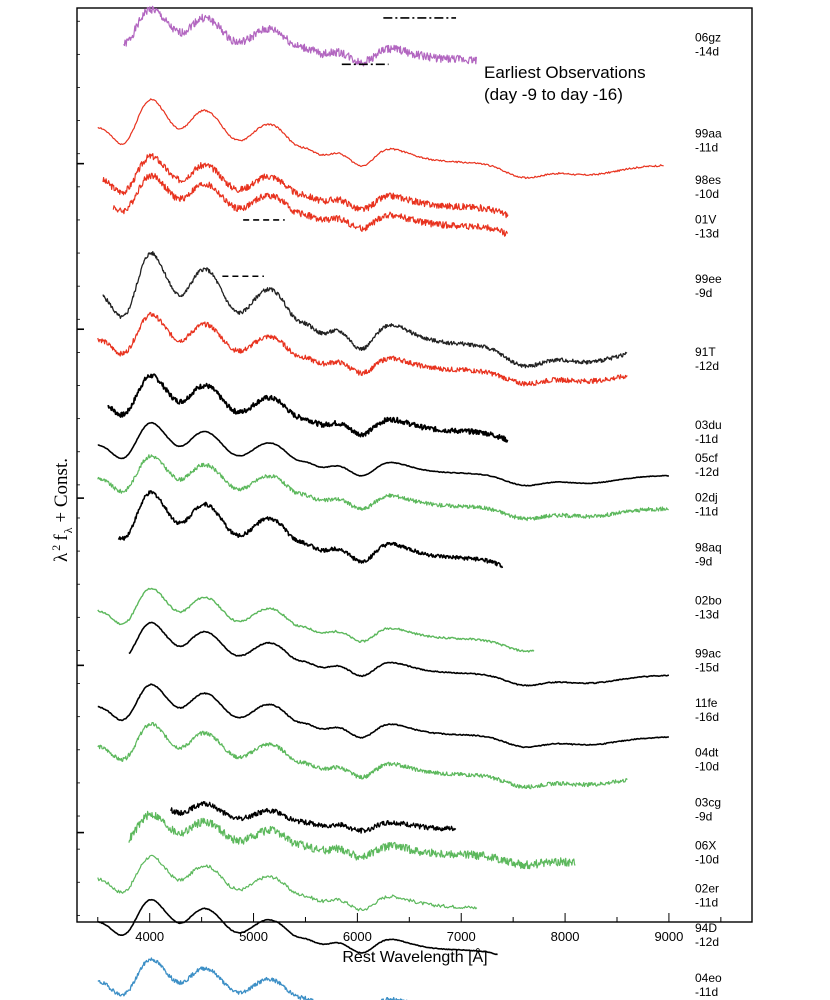 This screenshot has height=1000, width=830. I want to click on x-tick-label: 5000, so click(253, 936).